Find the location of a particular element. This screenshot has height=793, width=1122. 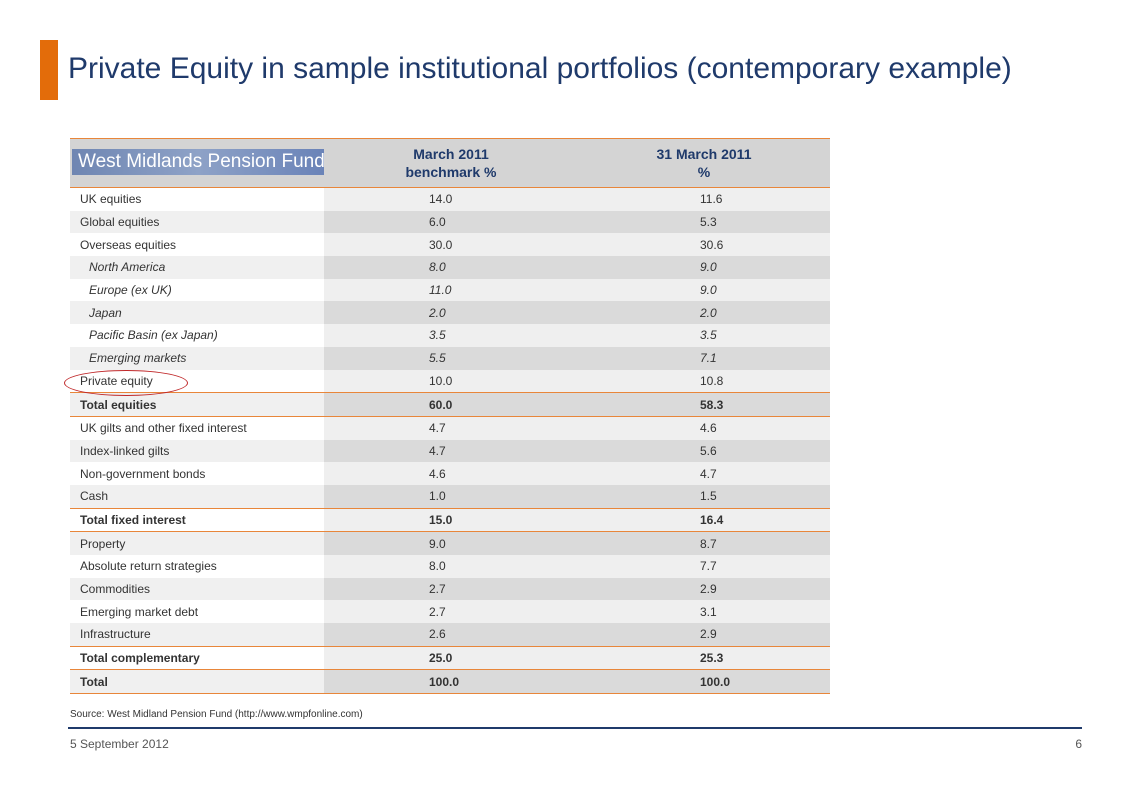

row-label: Total complementary is located at coordinates (197, 658).